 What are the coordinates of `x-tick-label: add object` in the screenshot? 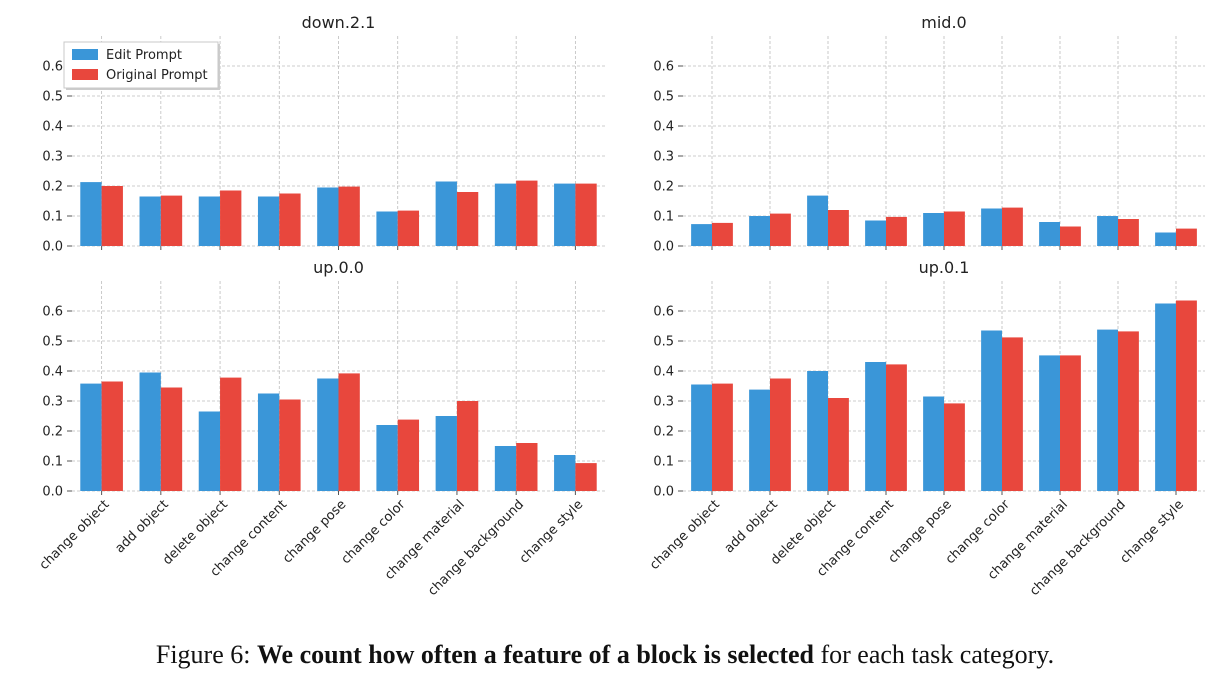 It's located at (141, 526).